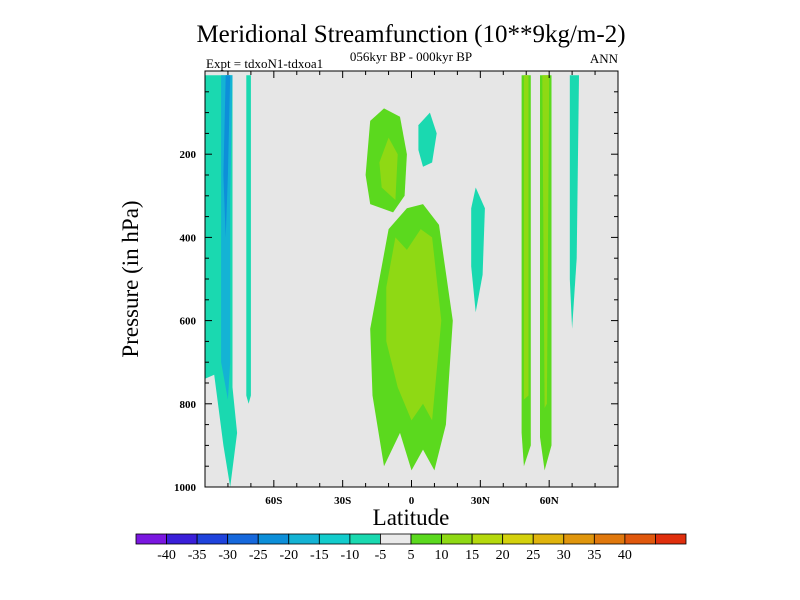  What do you see at coordinates (273, 501) in the screenshot?
I see `x-tick-label: 60S` at bounding box center [273, 501].